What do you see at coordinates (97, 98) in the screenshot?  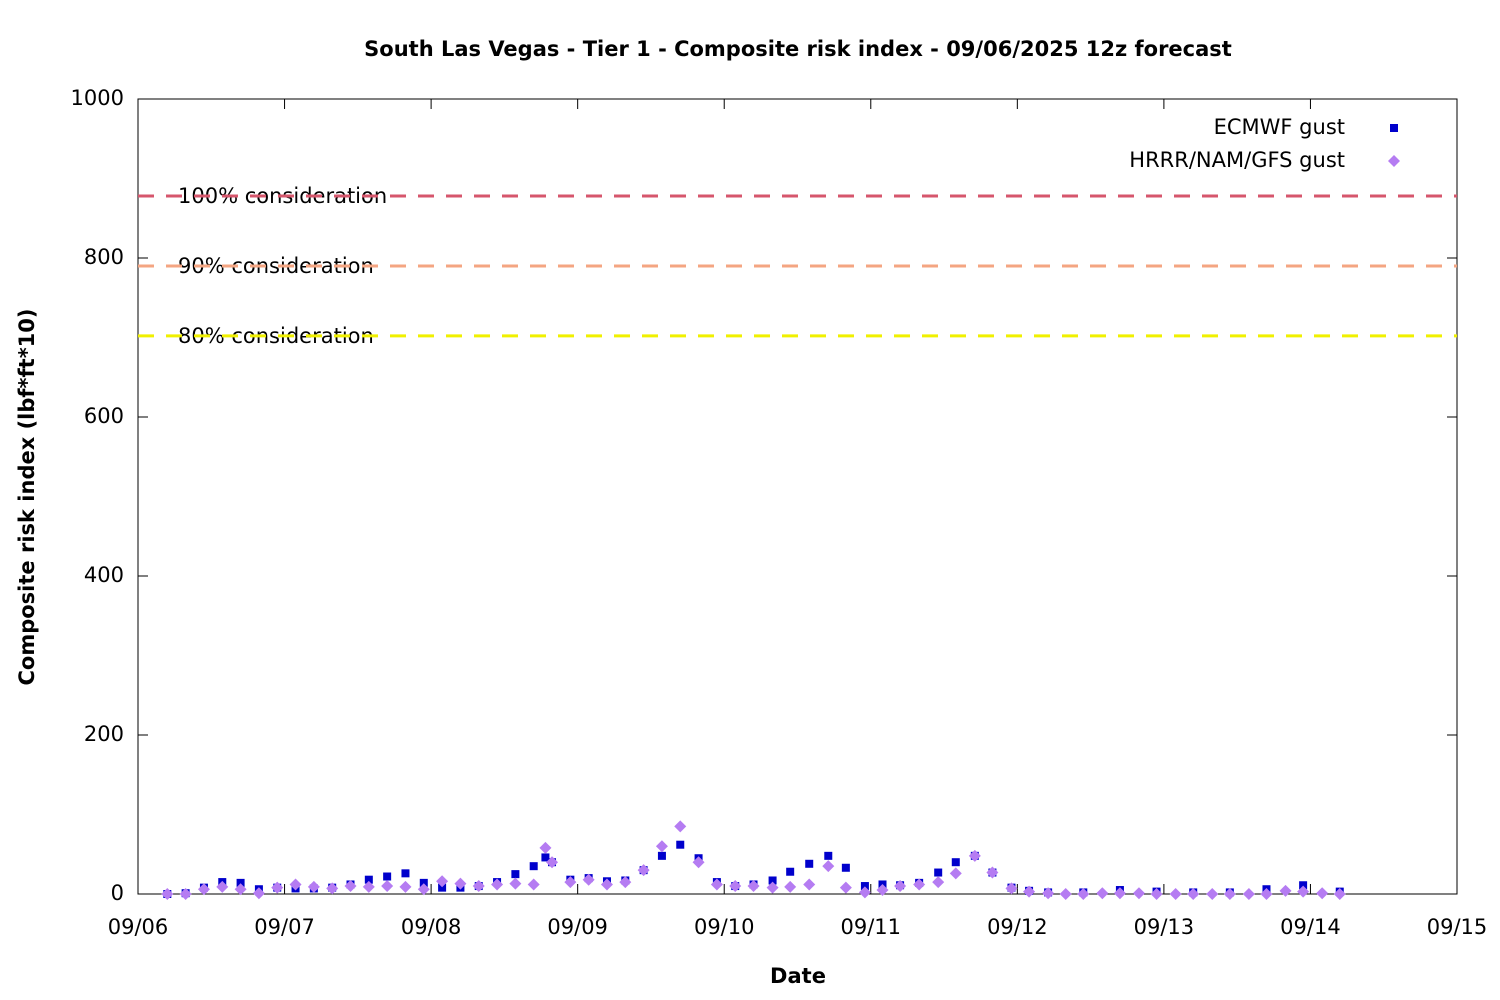 I see `y-tick-label: 1000` at bounding box center [97, 98].